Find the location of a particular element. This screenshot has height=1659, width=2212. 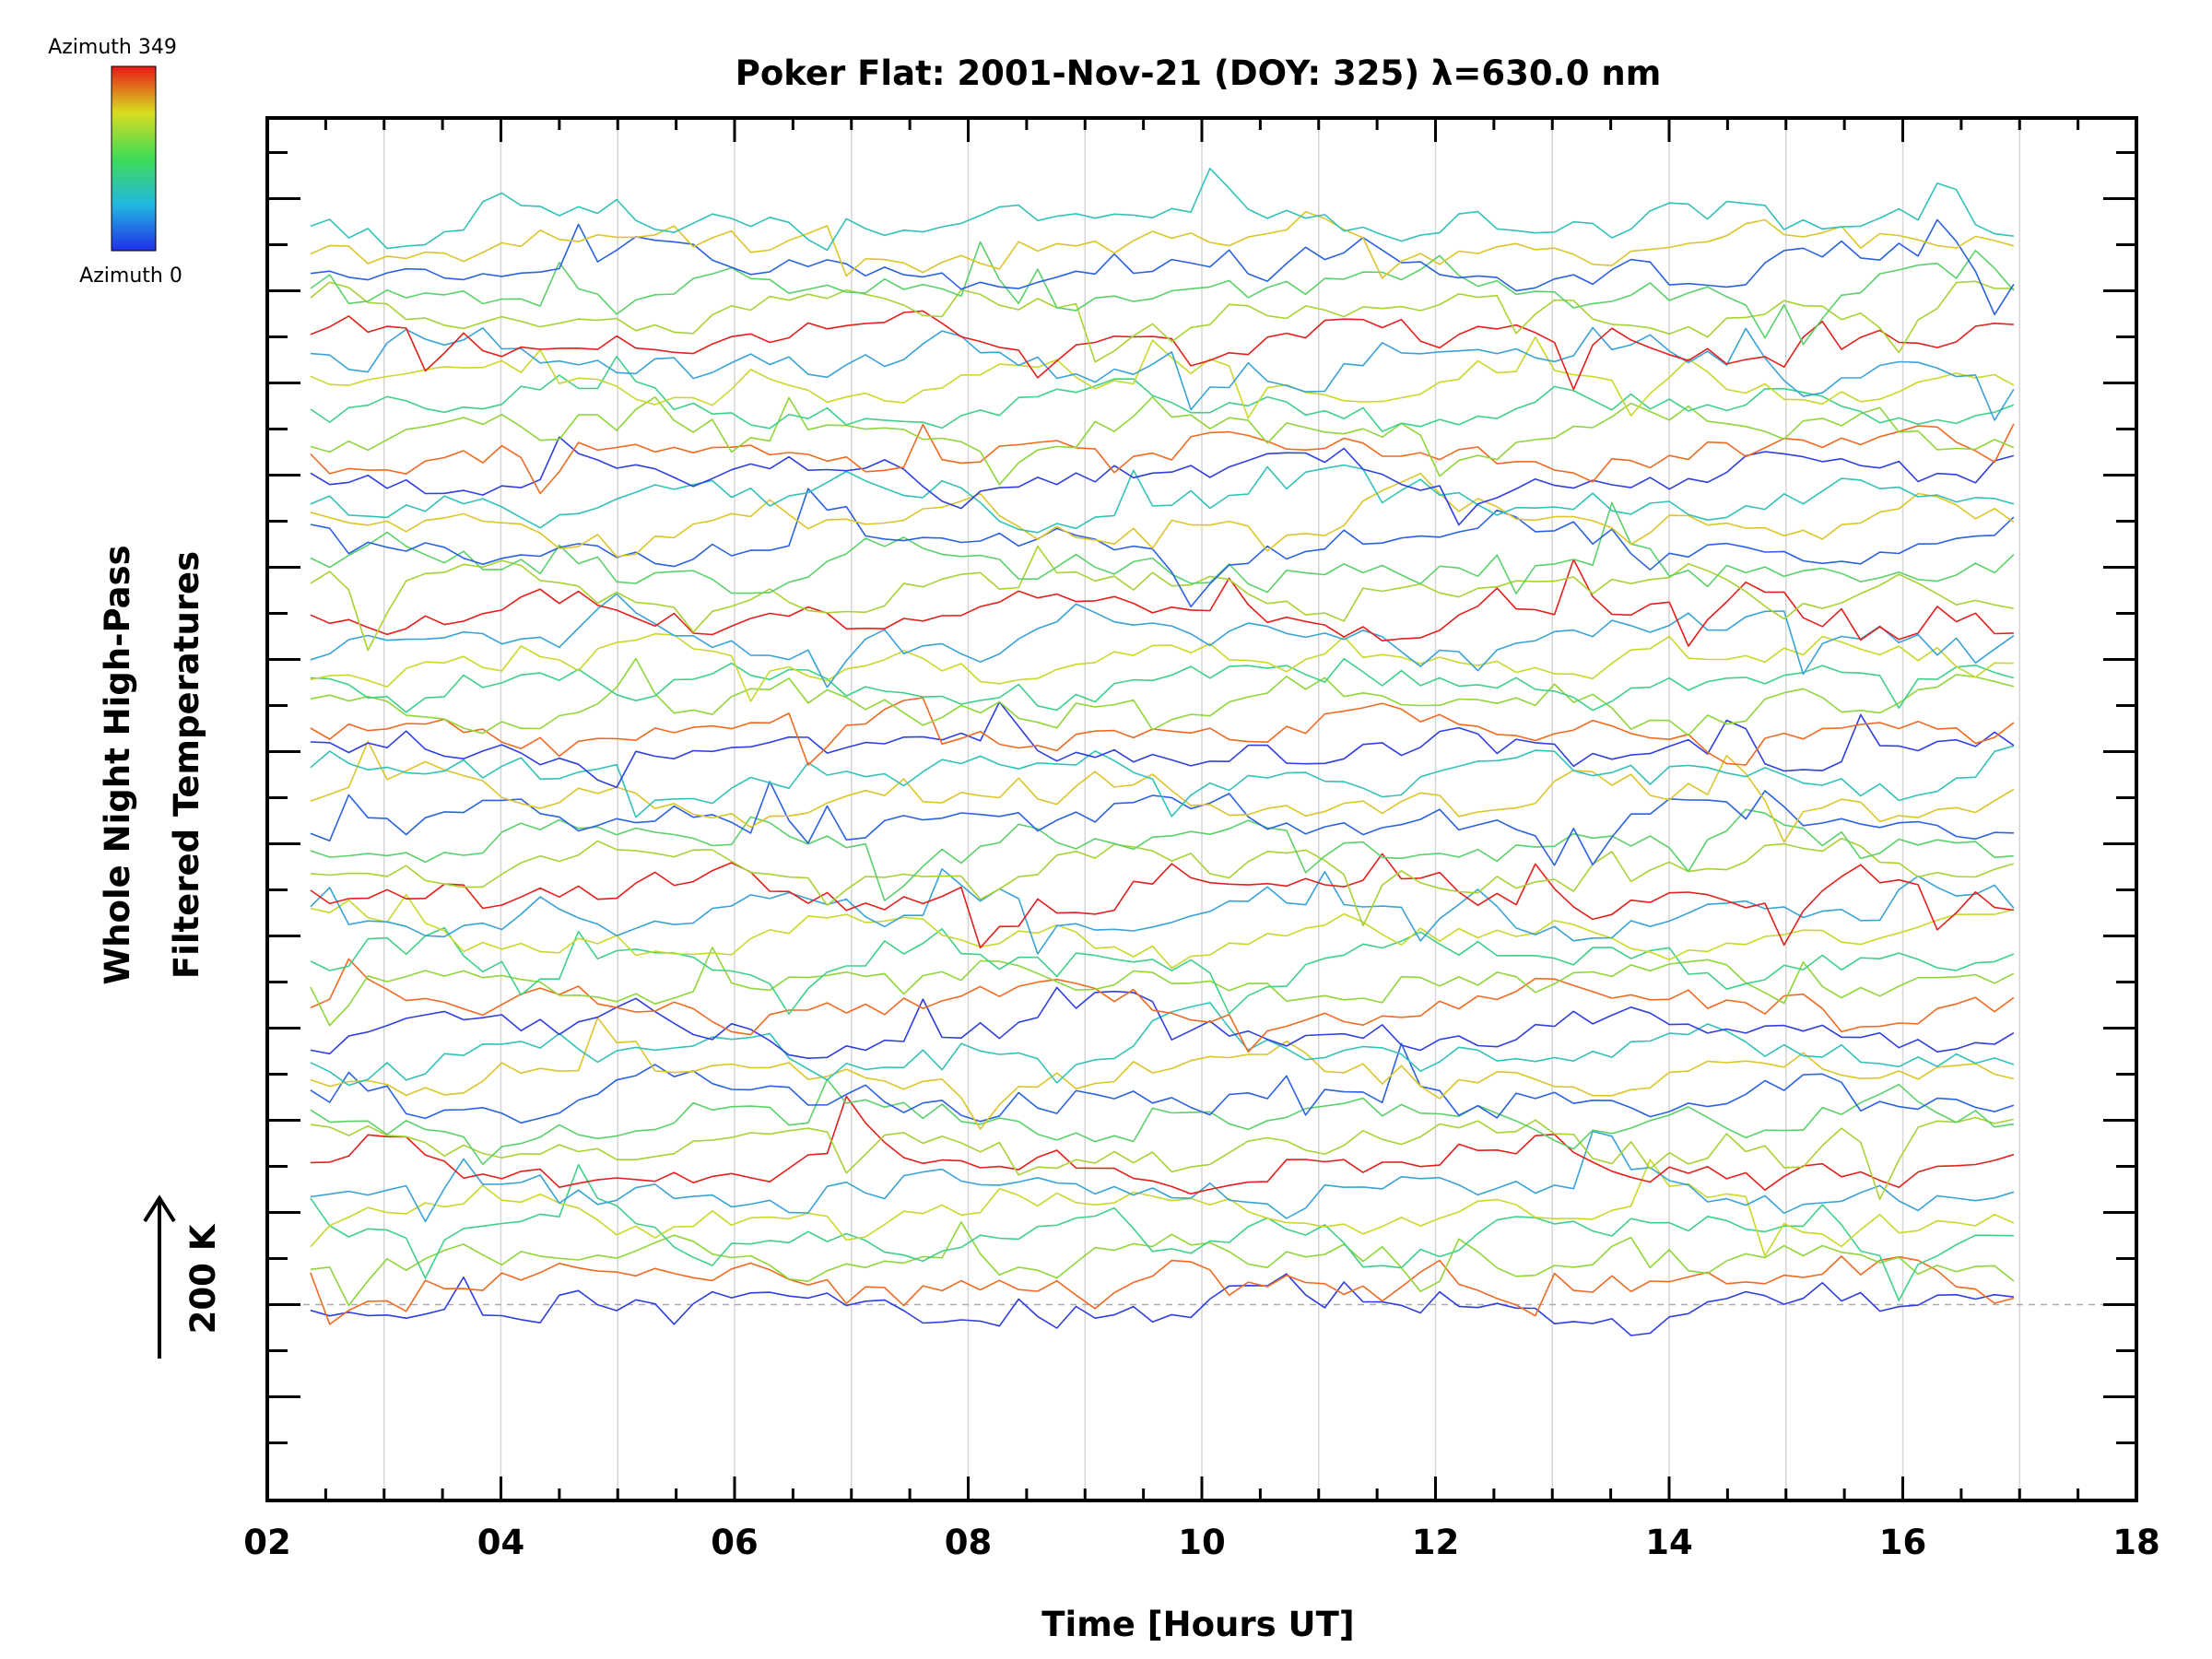

x-axis-title: Time [Hours UT] is located at coordinates (1197, 1624).